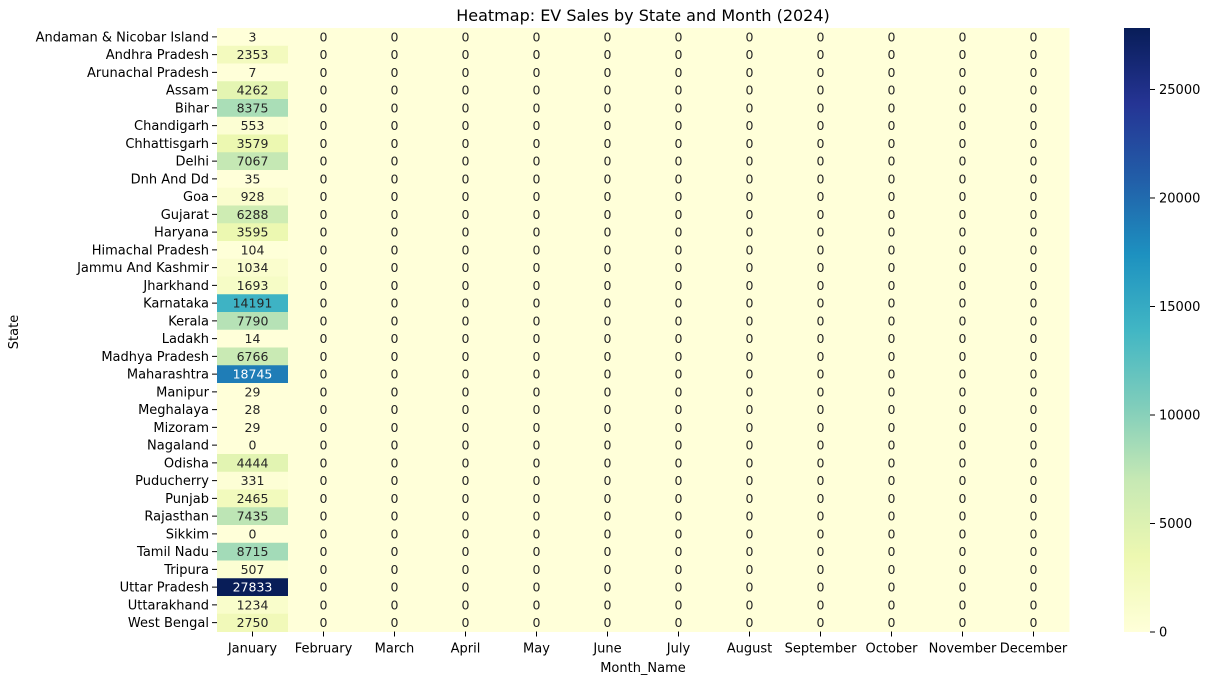  I want to click on cell-value-label: 29, so click(253, 391).